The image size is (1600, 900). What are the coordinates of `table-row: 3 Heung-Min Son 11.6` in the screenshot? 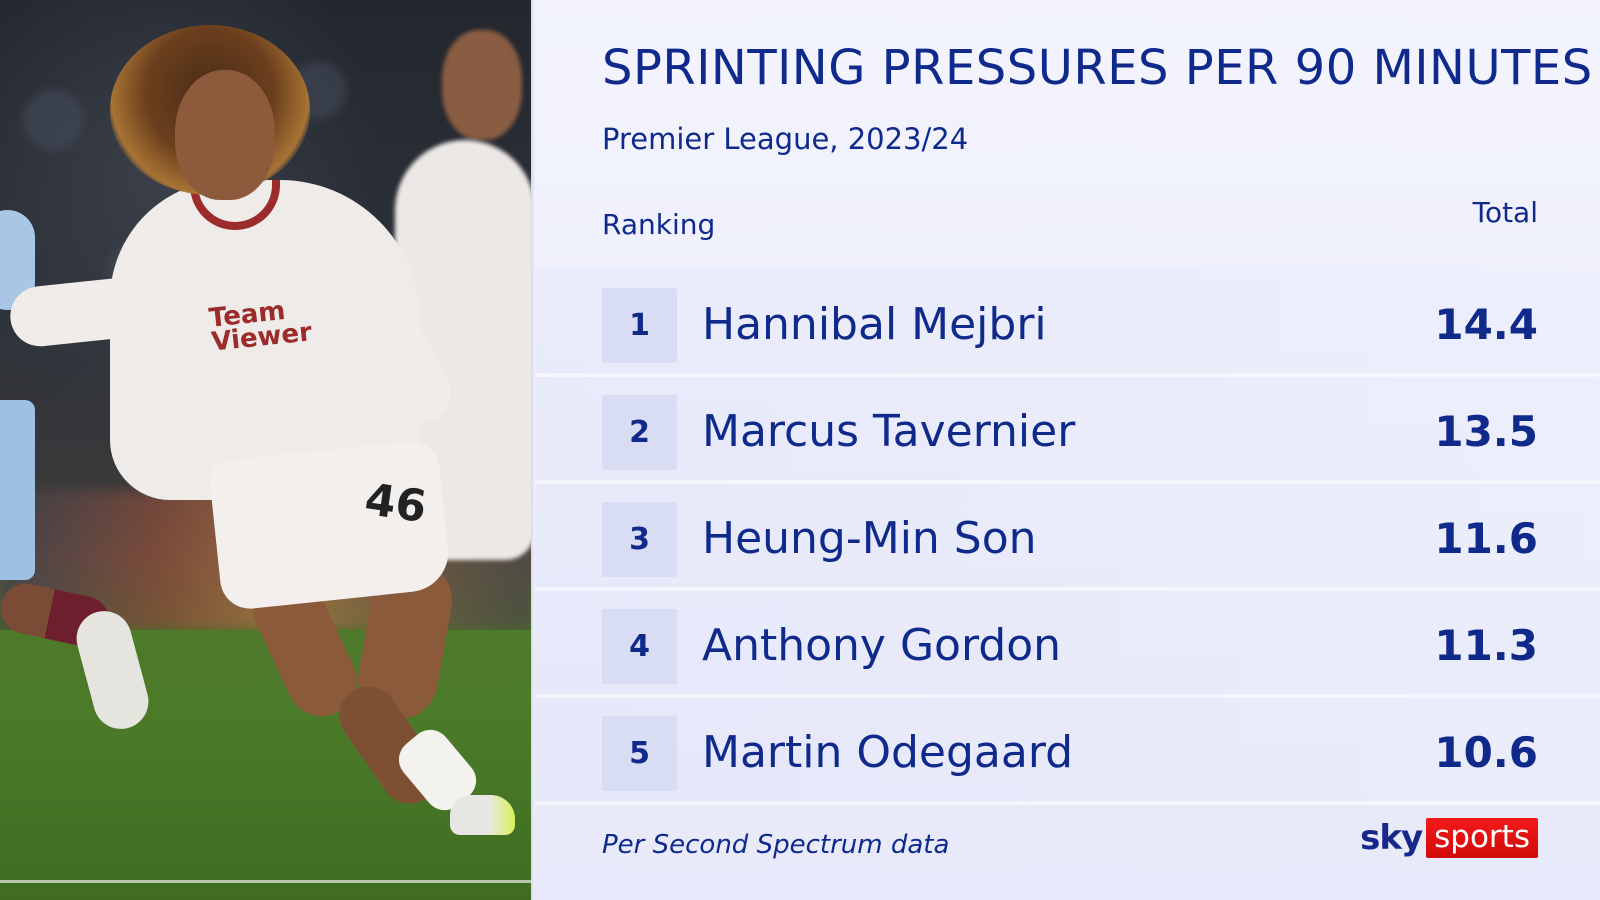 It's located at (1067, 537).